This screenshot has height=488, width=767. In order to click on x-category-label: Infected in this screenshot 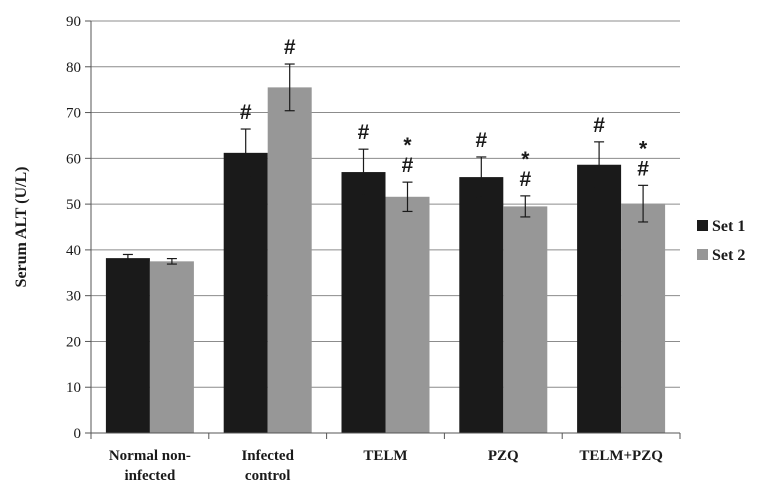, I will do `click(267, 456)`.